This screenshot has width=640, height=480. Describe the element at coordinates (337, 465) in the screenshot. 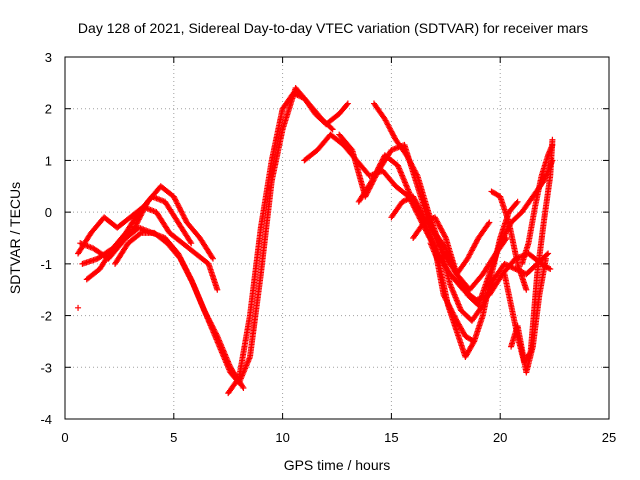

I see `x-axis-label: GPS time / hours` at that location.